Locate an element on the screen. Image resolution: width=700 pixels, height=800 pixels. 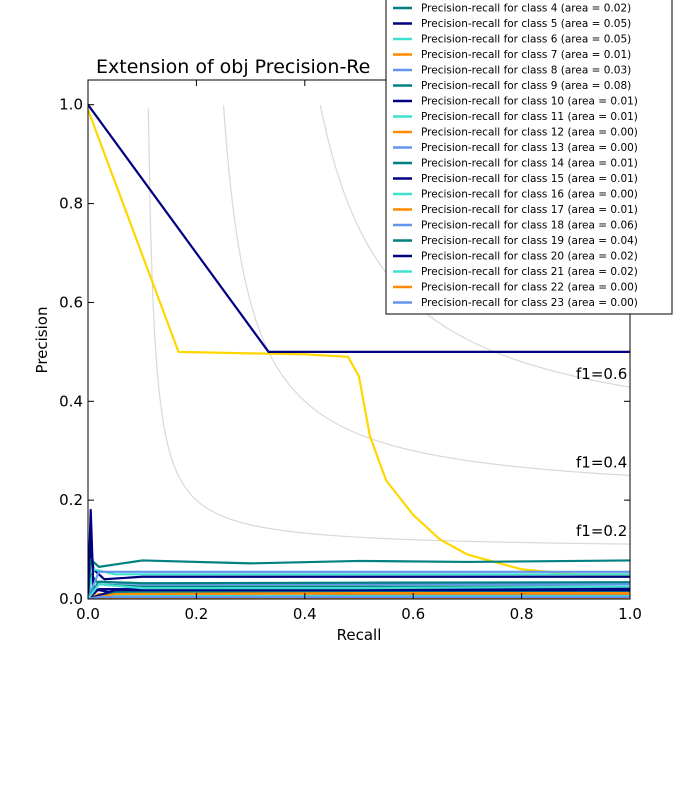
x-tick-label: 0.6 is located at coordinates (413, 614).